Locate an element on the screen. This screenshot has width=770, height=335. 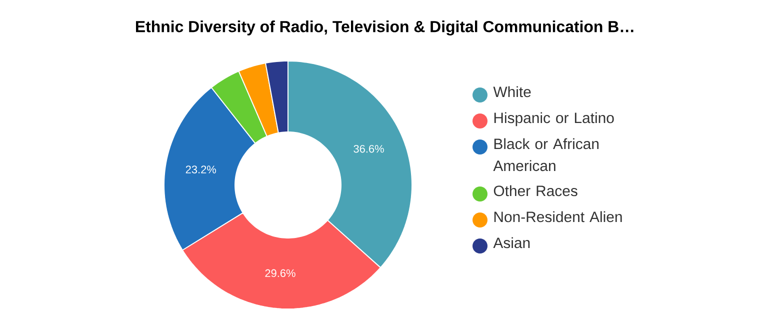
legend-label: Other Races is located at coordinates (536, 190).